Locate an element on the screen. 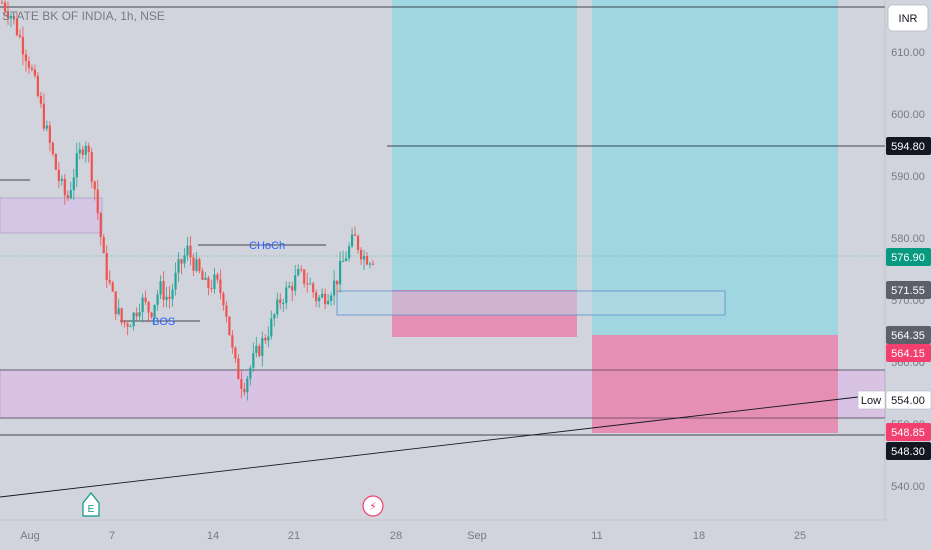  currency-button-label: INR is located at coordinates (908, 19).